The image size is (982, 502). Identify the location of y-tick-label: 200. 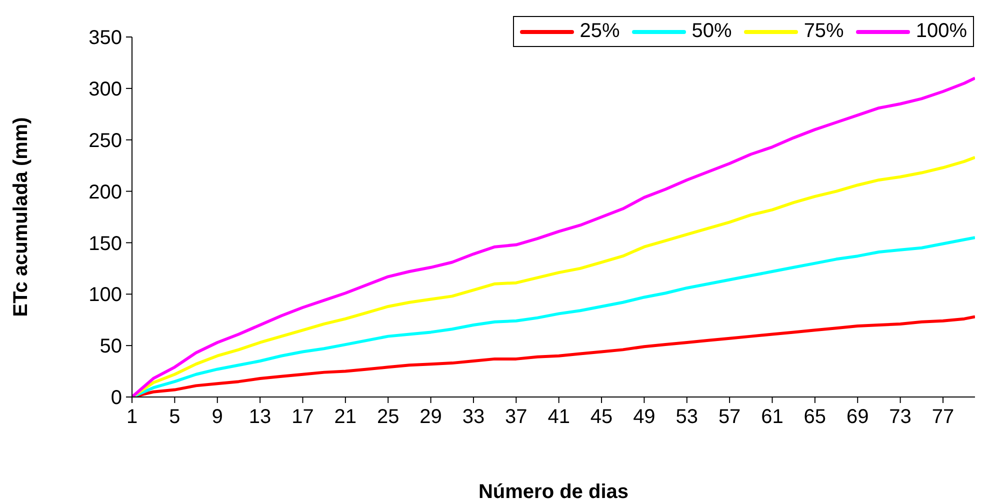
(105, 192).